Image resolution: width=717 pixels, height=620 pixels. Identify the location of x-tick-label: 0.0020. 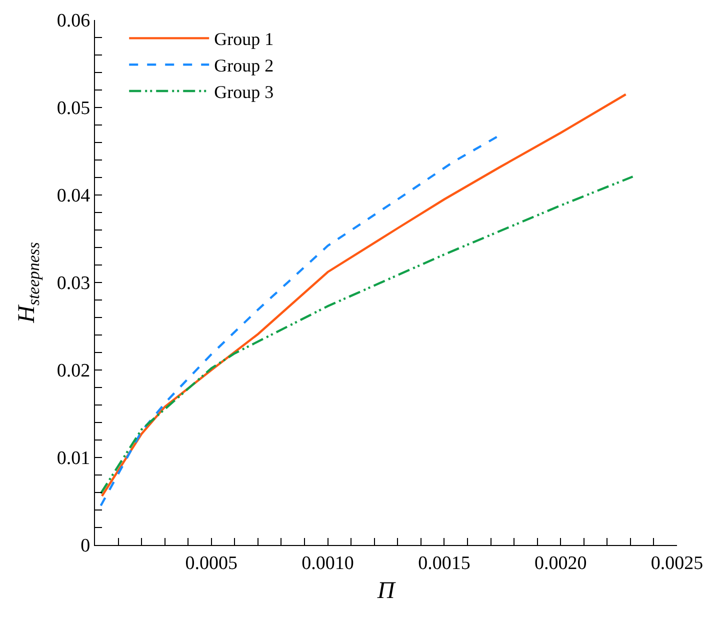
(560, 563).